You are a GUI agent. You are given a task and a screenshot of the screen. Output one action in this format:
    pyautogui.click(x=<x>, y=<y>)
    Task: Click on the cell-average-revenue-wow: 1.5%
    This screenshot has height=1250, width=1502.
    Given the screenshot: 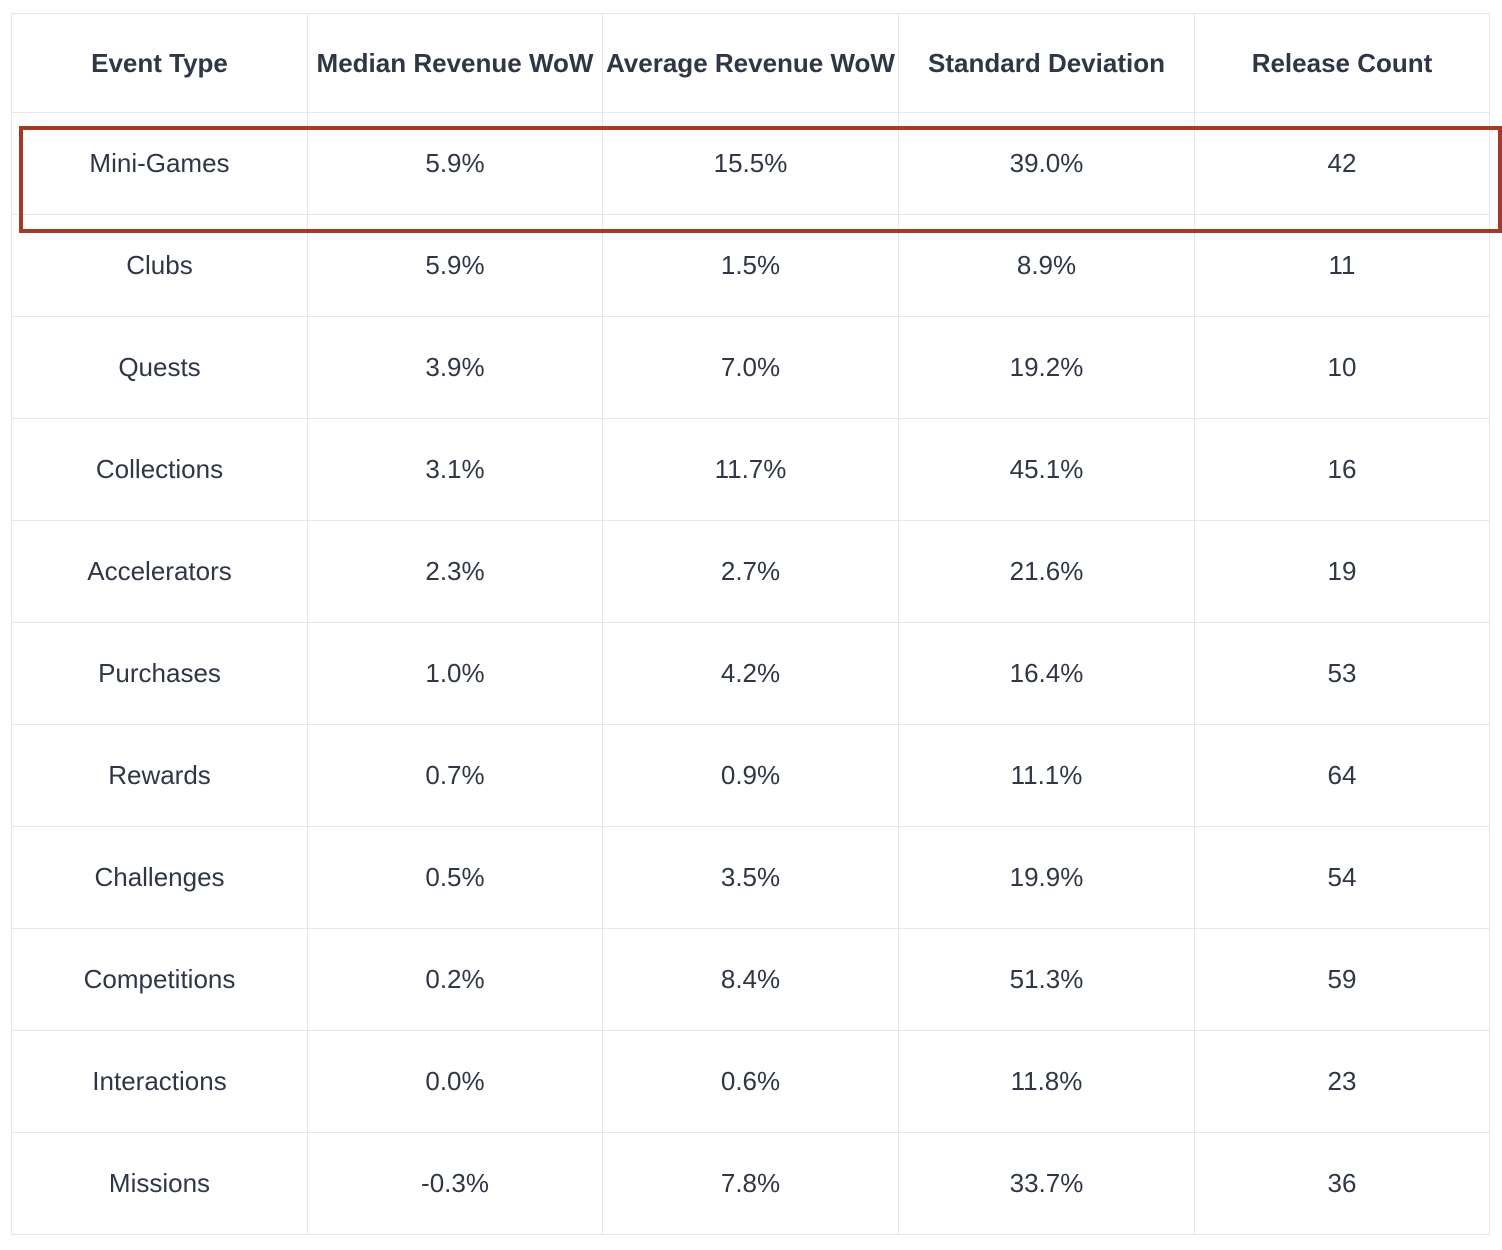 What is the action you would take?
    pyautogui.click(x=750, y=265)
    